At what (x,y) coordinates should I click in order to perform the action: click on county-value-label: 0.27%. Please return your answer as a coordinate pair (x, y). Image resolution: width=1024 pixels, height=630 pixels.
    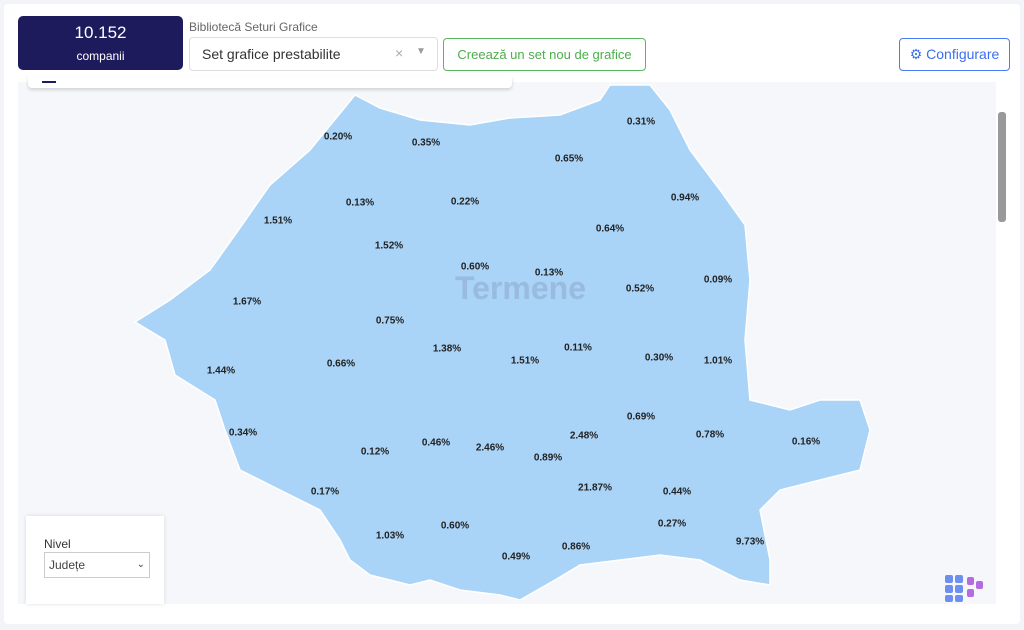
    Looking at the image, I should click on (672, 524).